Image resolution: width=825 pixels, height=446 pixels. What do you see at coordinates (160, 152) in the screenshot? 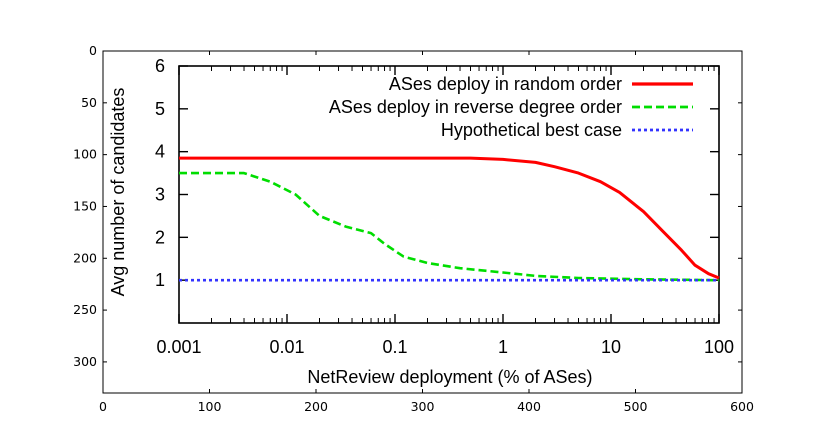
I see `y-tick-label: 4` at bounding box center [160, 152].